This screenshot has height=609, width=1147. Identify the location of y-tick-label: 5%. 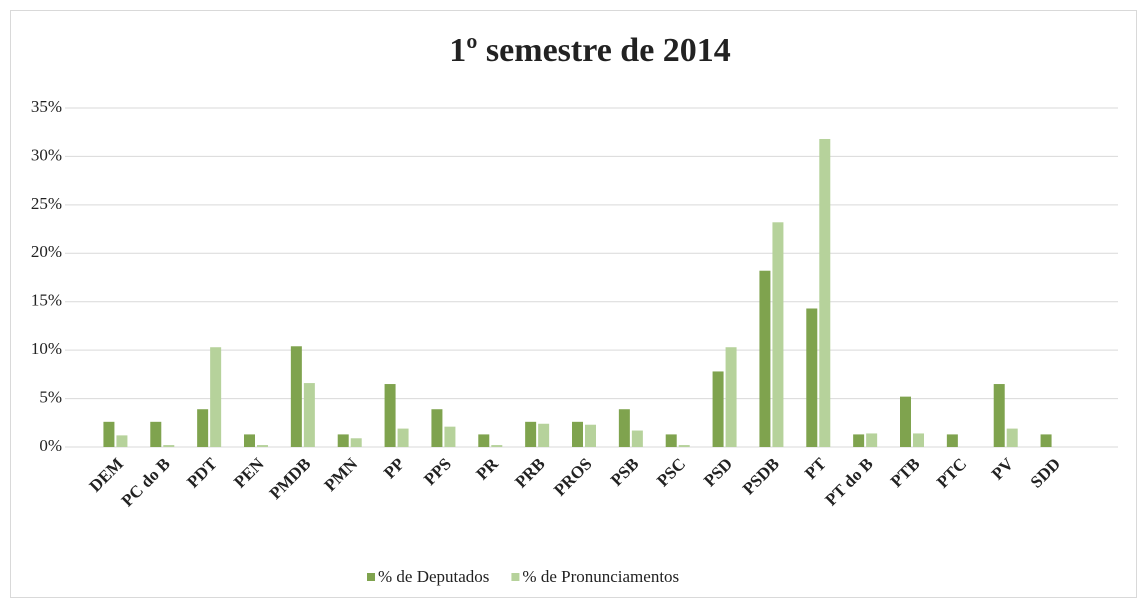
(50, 396).